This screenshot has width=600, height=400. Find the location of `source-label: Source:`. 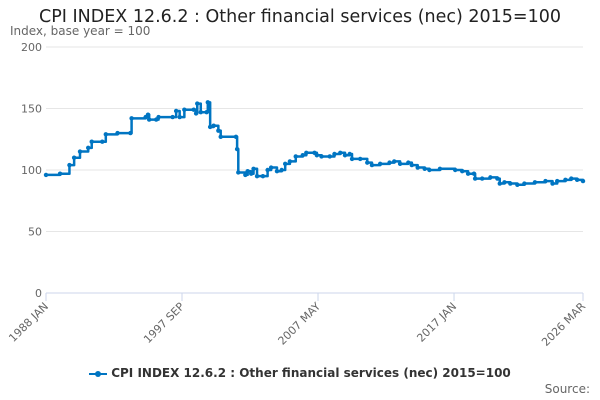

source-label: Source: is located at coordinates (567, 389).